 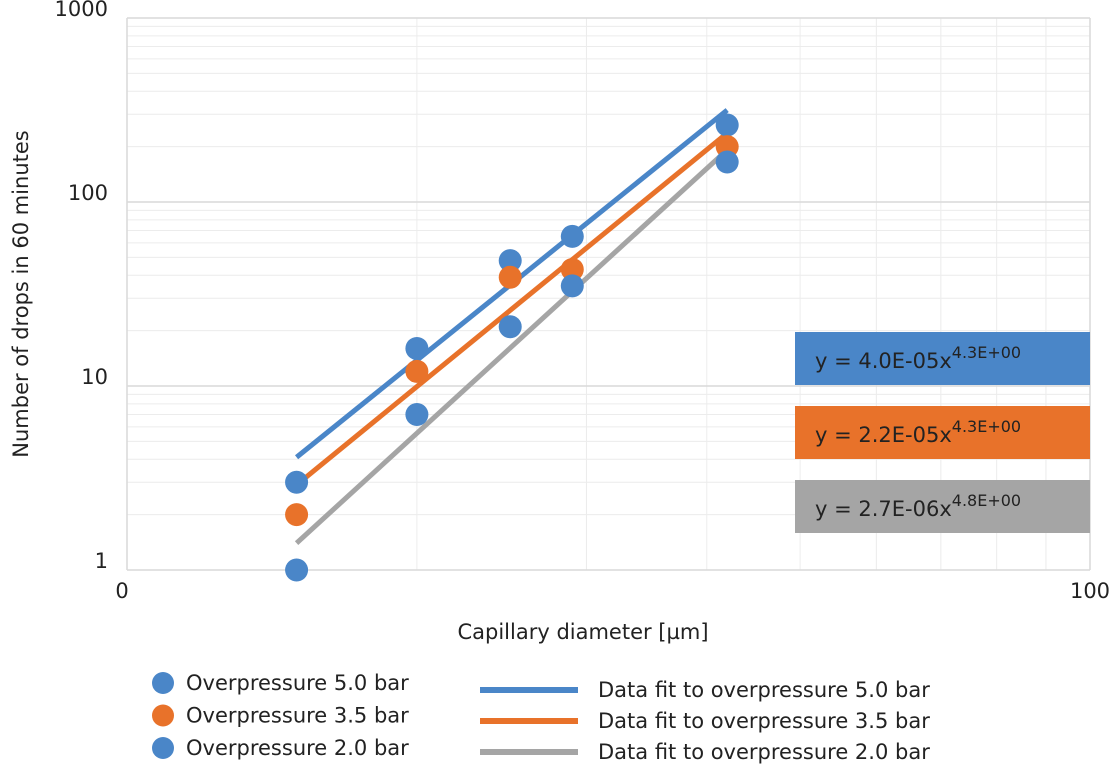 I want to click on legend-label: Data fit to overpressure 2.0 bar, so click(x=764, y=752).